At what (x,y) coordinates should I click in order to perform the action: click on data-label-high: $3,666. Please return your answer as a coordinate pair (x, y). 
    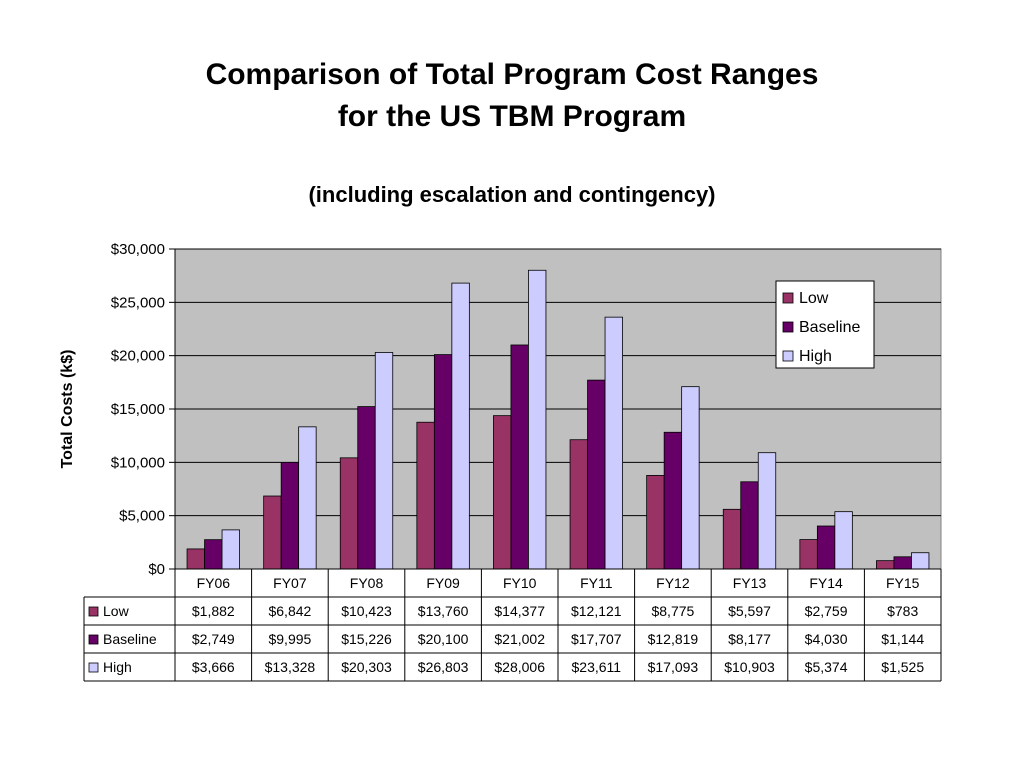
    Looking at the image, I should click on (213, 667).